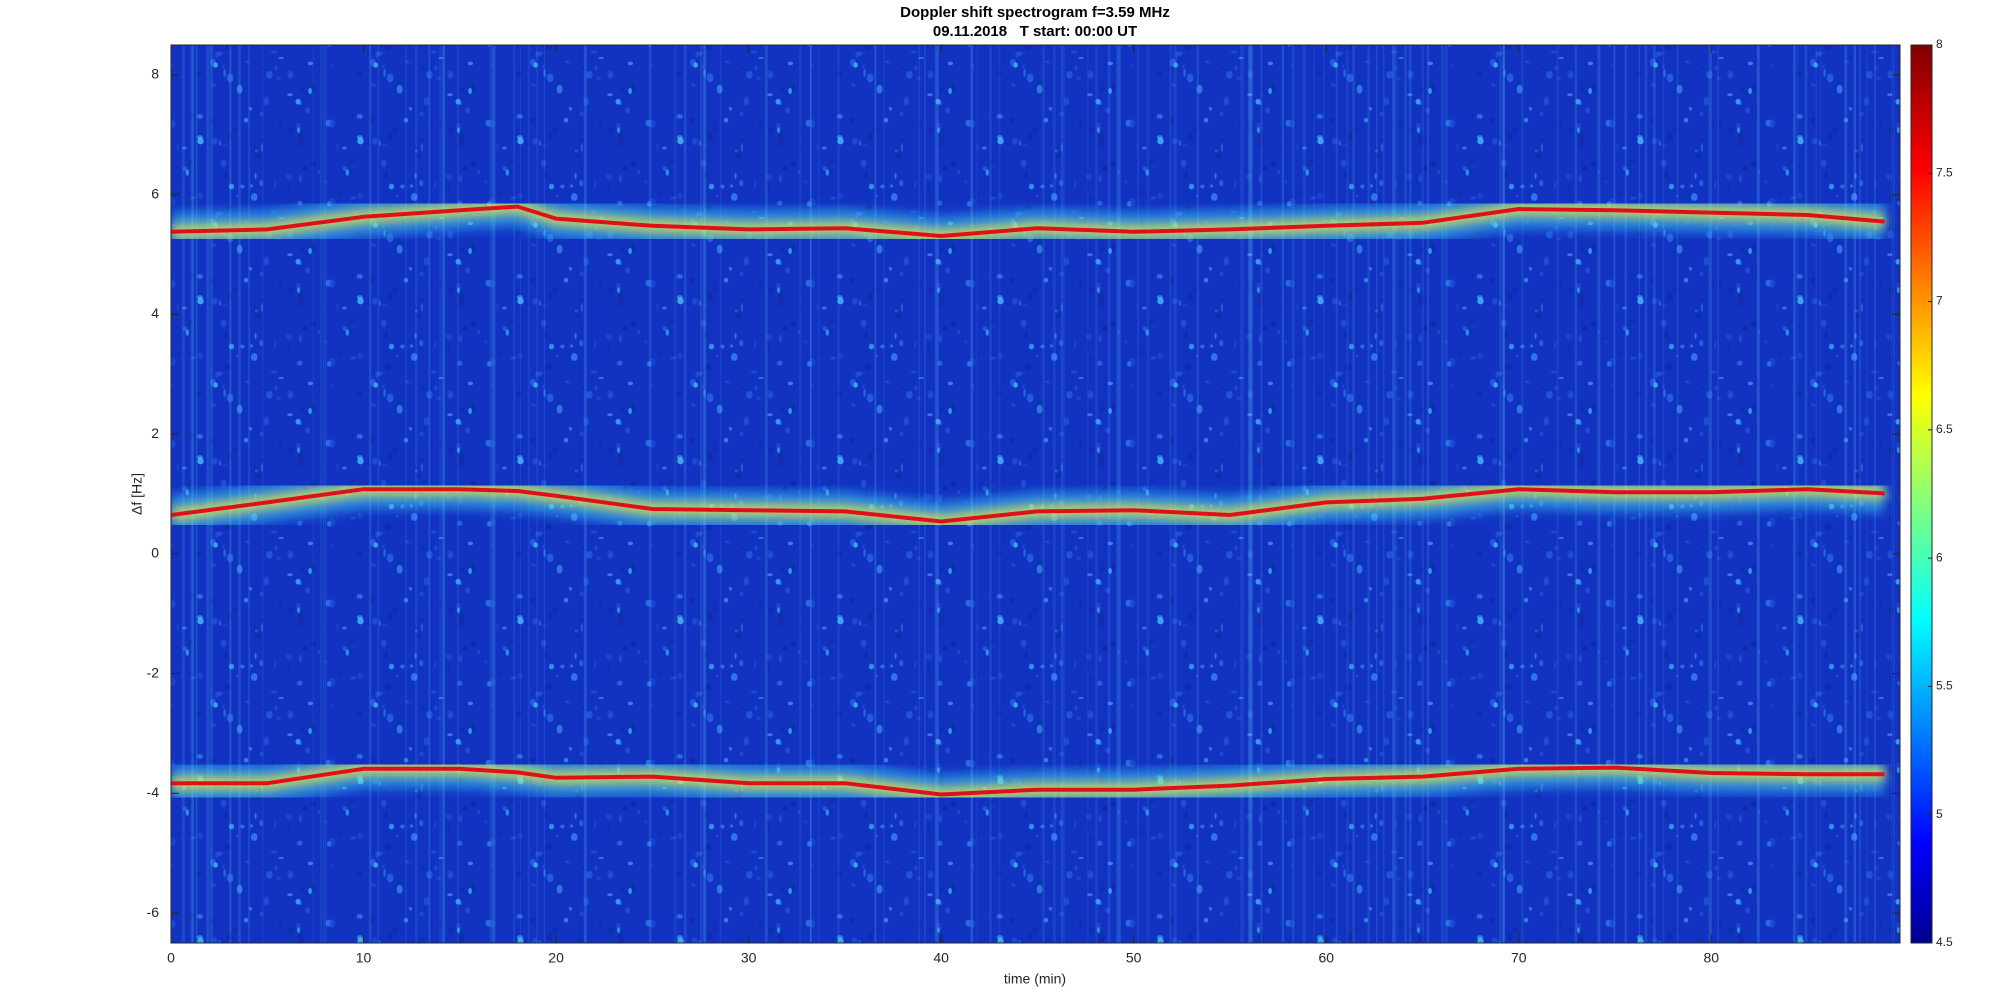 This screenshot has height=1003, width=2000. Describe the element at coordinates (155, 553) in the screenshot. I see `y-tick-label: 0` at that location.